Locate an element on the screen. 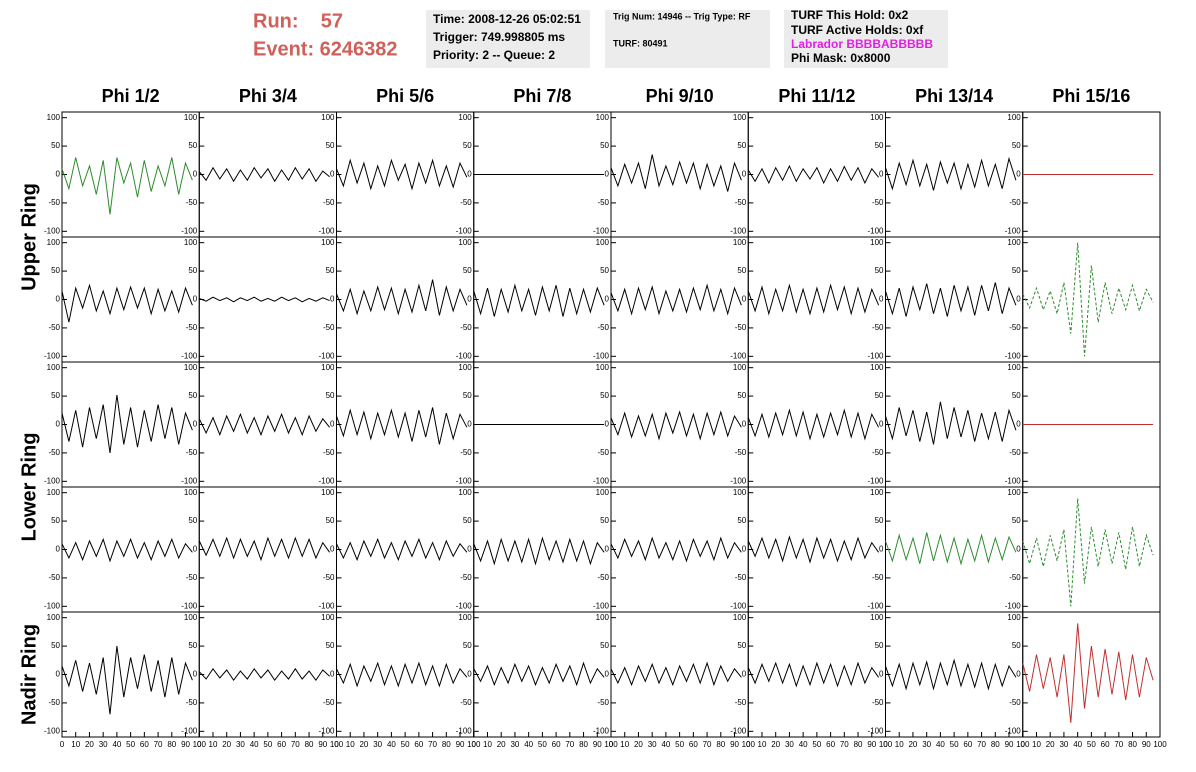  x-tick-label: 90 is located at coordinates (185, 744).